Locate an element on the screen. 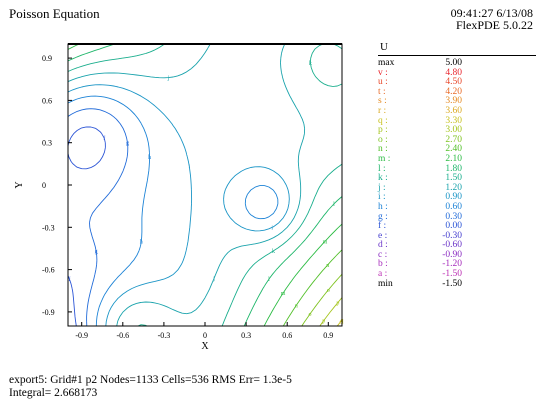 This screenshot has height=408, width=544. contour-f is located at coordinates (86, 226).